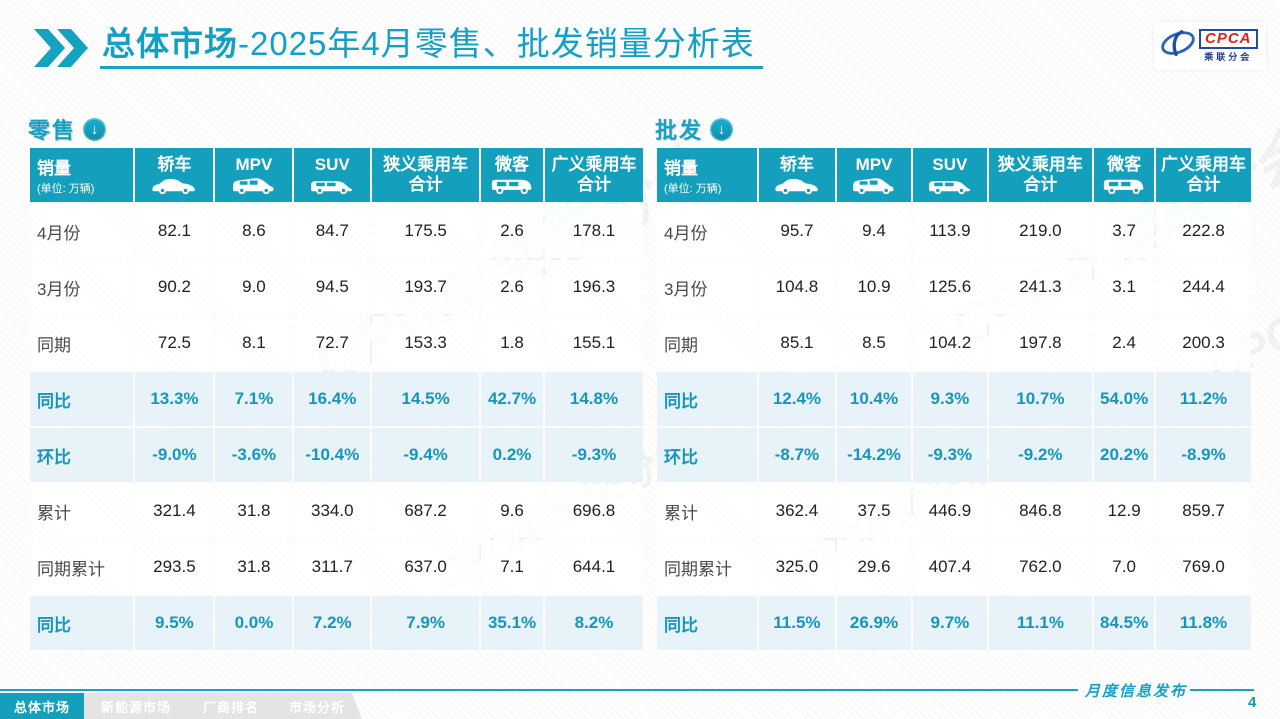 This screenshot has height=719, width=1280. I want to click on table-row: 3月份 90.2 9.0 94.5 193.7 2.6 196.3, so click(336, 287).